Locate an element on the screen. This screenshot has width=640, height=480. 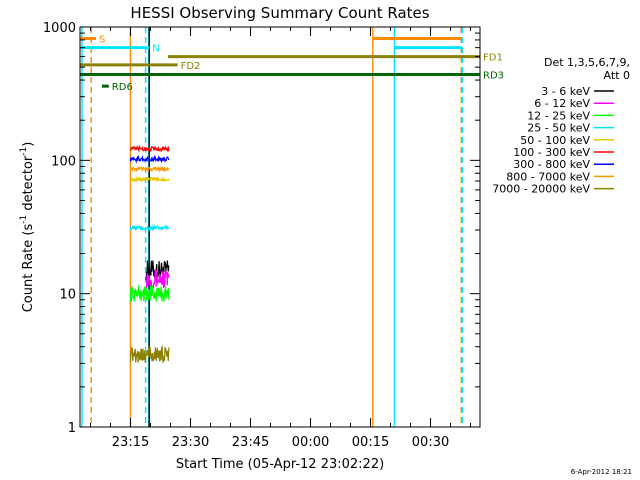
legend-label: 12 - 25 keV is located at coordinates (558, 115).